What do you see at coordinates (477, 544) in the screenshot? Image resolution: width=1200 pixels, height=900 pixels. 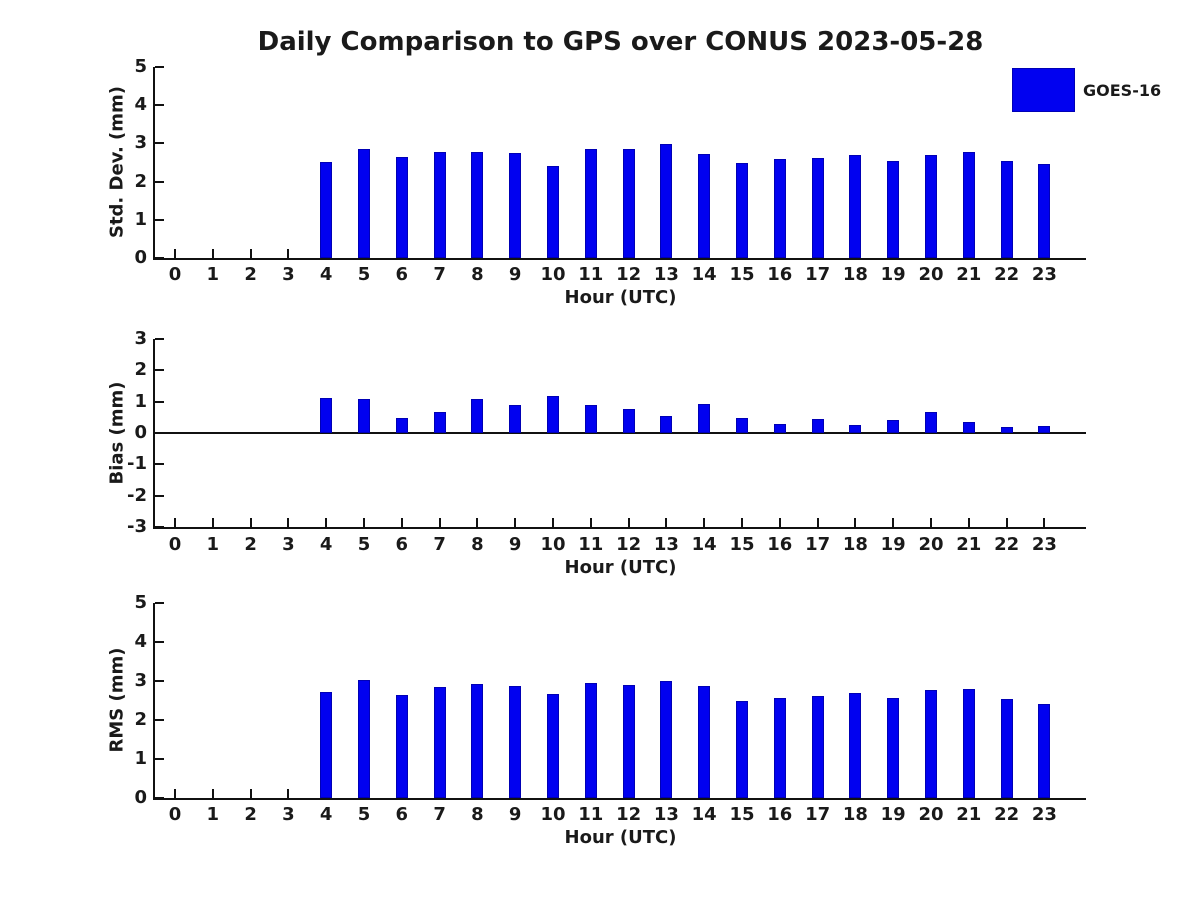 I see `bias-x-tick-label: 8` at bounding box center [477, 544].